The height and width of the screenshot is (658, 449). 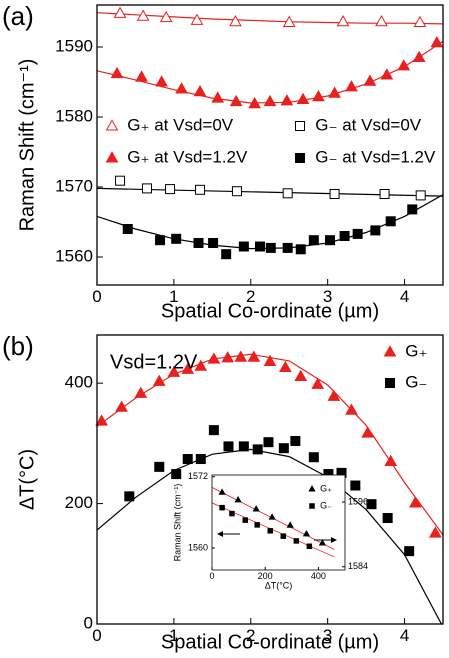 I want to click on legend-label: G₊ at Vsd=0V, so click(x=180, y=124).